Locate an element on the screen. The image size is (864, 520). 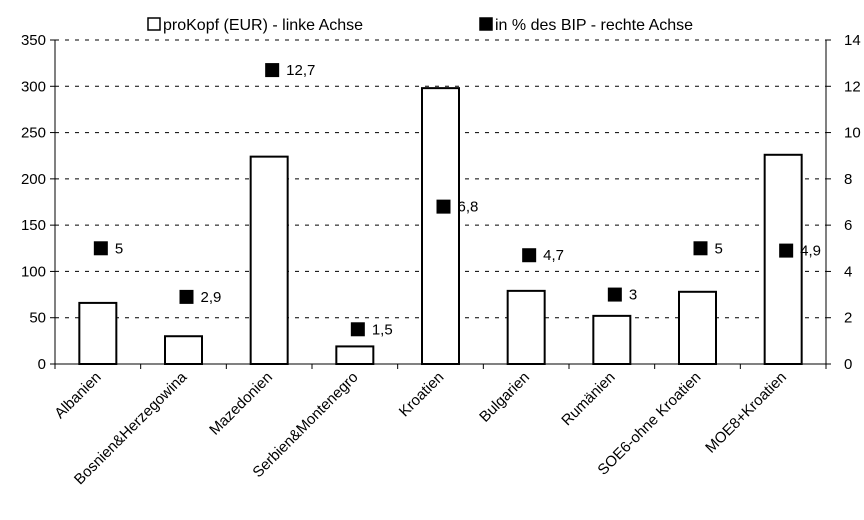
right-tick-label: 4 is located at coordinates (848, 271).